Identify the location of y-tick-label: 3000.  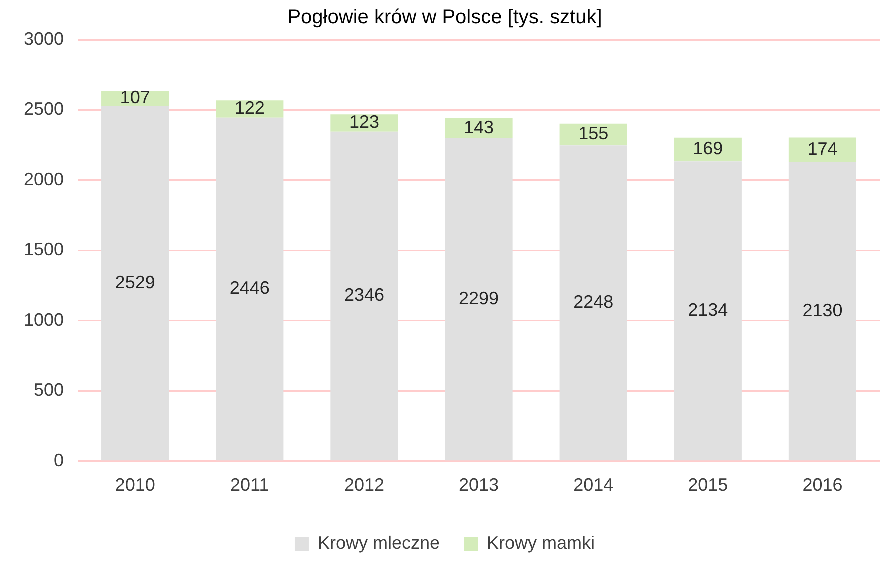
(44, 38).